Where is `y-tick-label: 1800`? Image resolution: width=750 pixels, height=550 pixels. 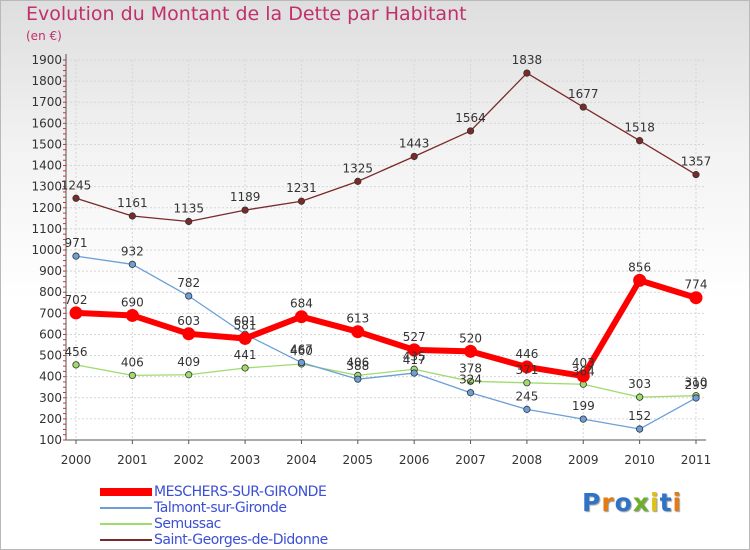 y-tick-label: 1800 is located at coordinates (46, 81).